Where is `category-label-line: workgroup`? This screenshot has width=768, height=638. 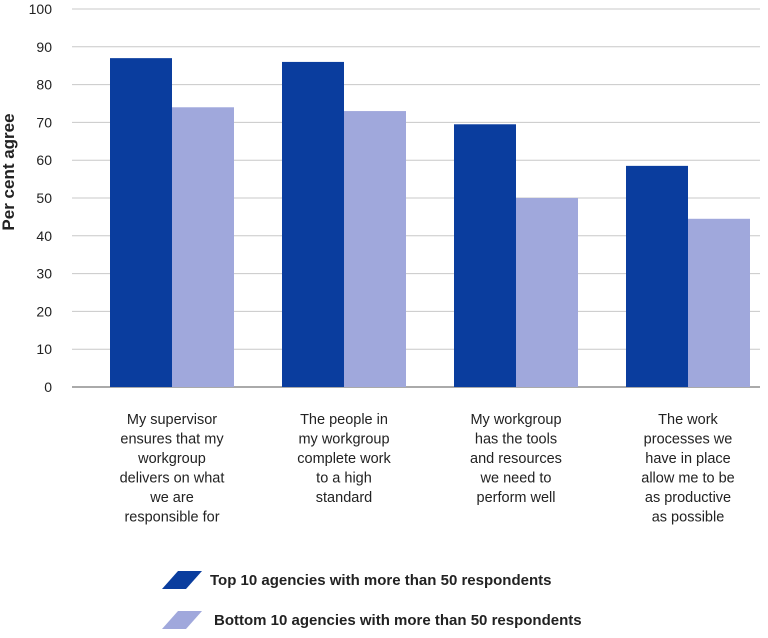
category-label-line: workgroup is located at coordinates (171, 459).